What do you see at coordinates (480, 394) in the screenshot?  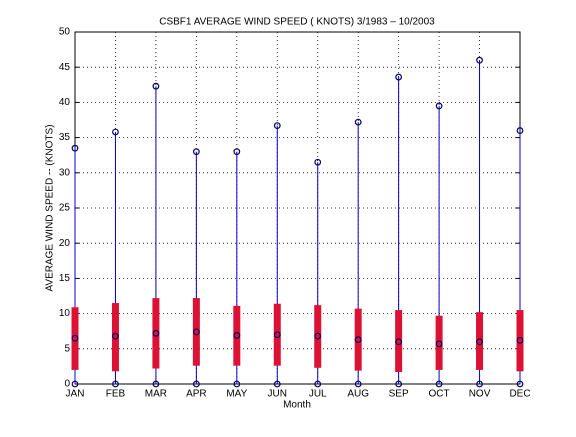 I see `x-tick-label: NOV` at bounding box center [480, 394].